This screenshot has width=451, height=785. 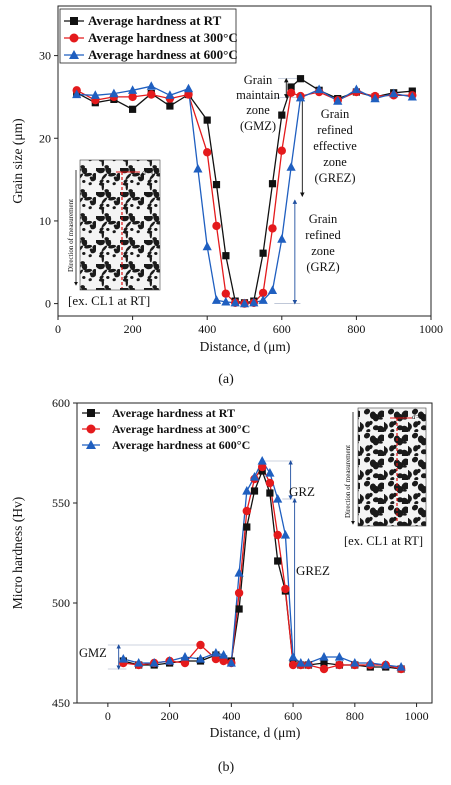 What do you see at coordinates (293, 716) in the screenshot?
I see `x-tick-label: 600` at bounding box center [293, 716].